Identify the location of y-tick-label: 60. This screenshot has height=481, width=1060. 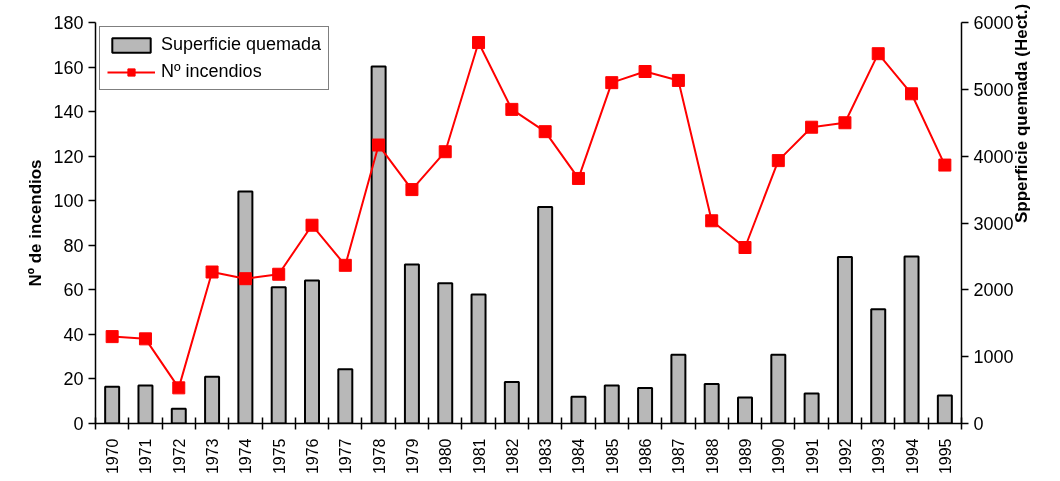
(73, 290).